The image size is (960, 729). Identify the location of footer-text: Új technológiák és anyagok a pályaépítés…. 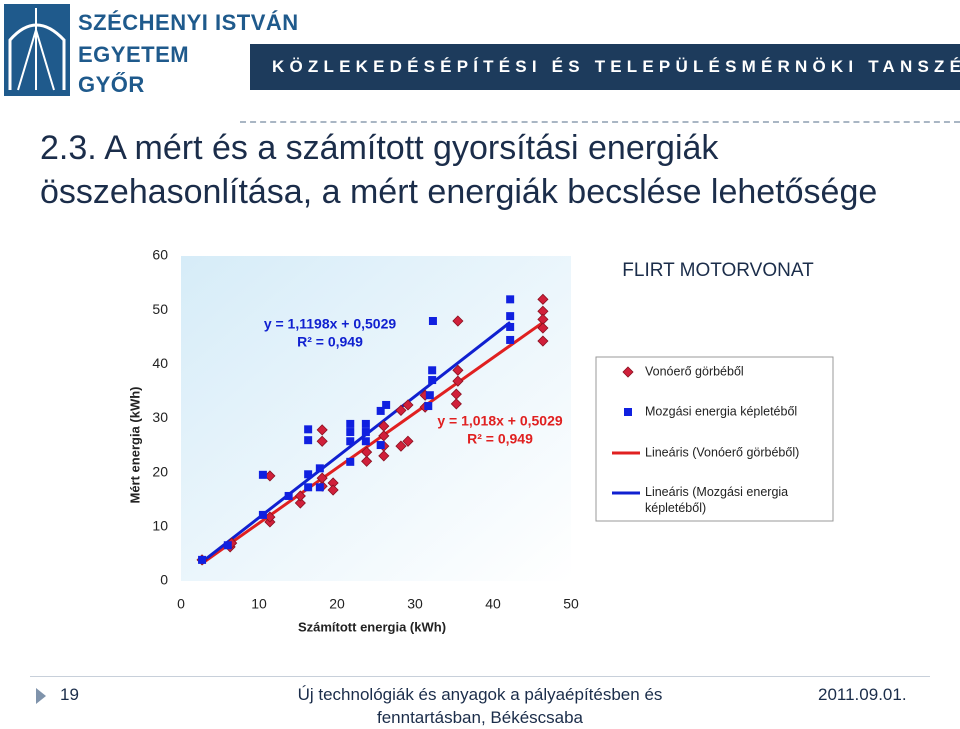
(480, 706).